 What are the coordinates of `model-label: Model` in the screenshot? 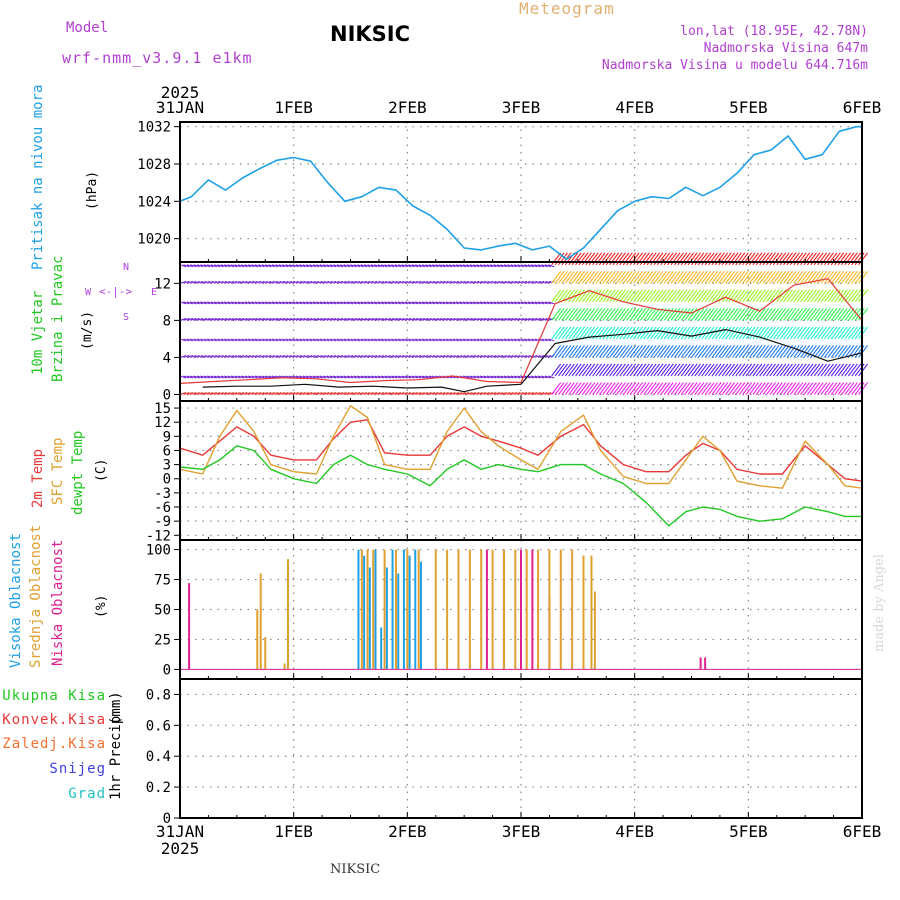 It's located at (87, 28).